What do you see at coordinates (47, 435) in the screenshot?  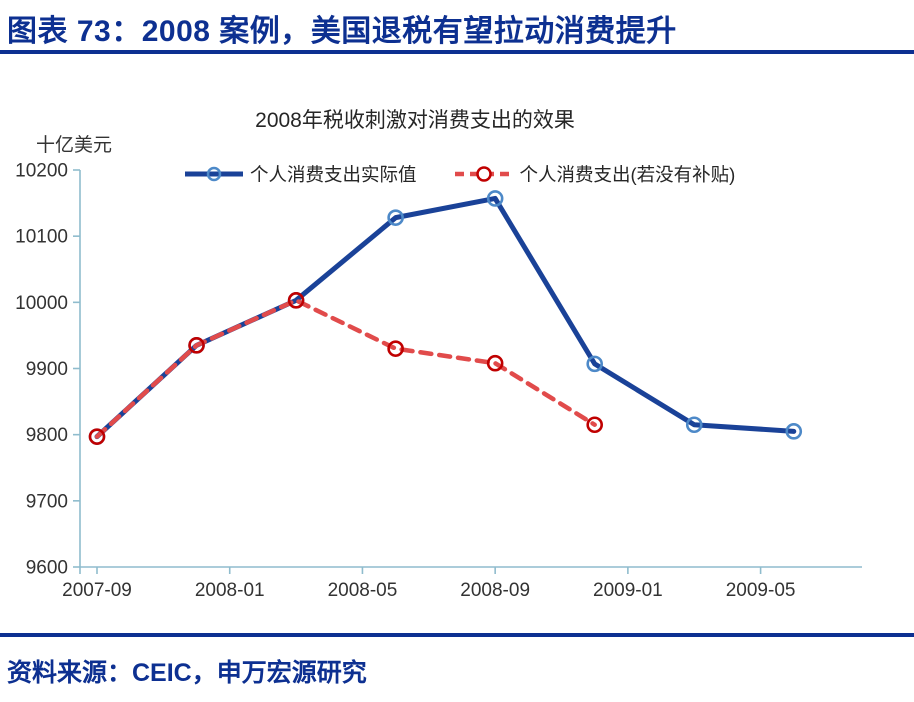 I see `svg-text: 9800` at bounding box center [47, 435].